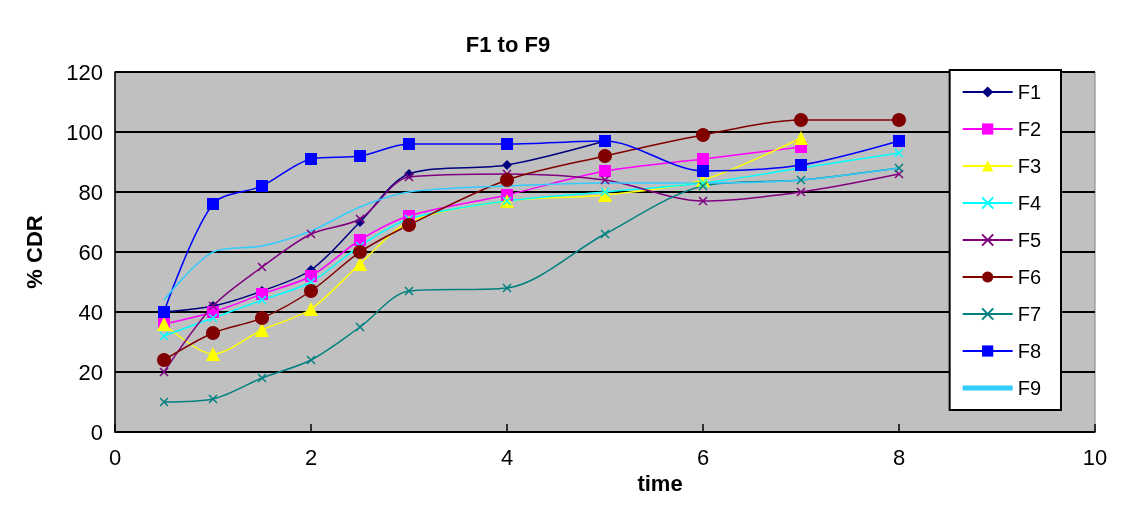 The image size is (1139, 509). I want to click on x-axis-title: time, so click(660, 484).